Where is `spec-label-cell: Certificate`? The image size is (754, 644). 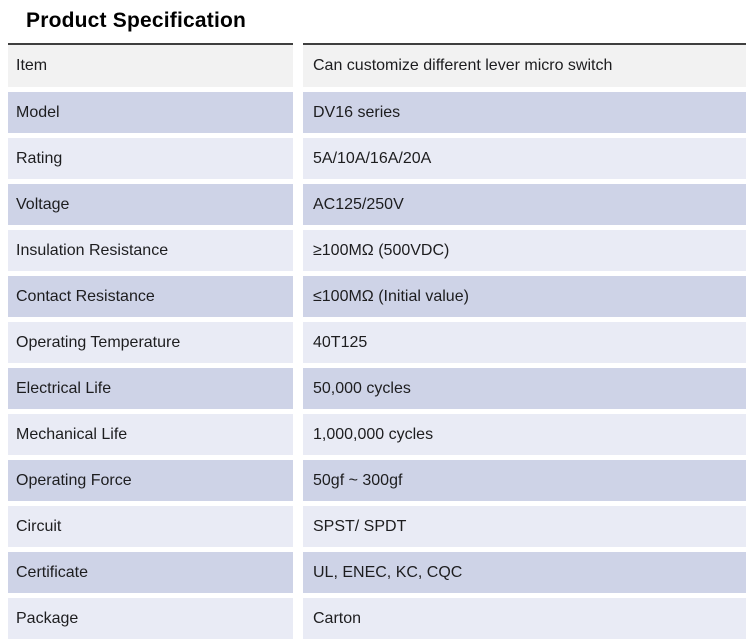
spec-label-cell: Certificate is located at coordinates (150, 572).